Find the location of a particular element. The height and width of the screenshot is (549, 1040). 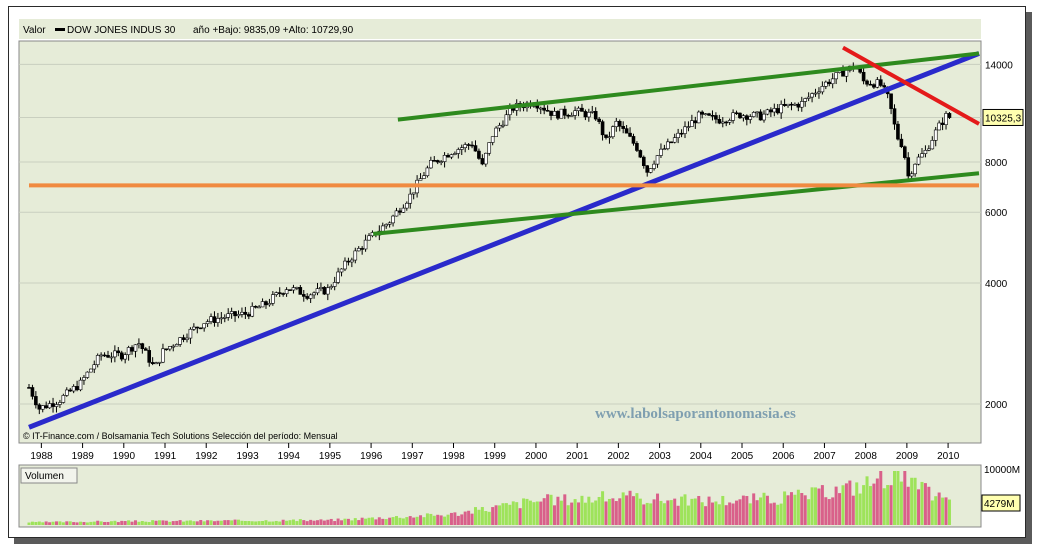

green-trendline is located at coordinates (688, 86).